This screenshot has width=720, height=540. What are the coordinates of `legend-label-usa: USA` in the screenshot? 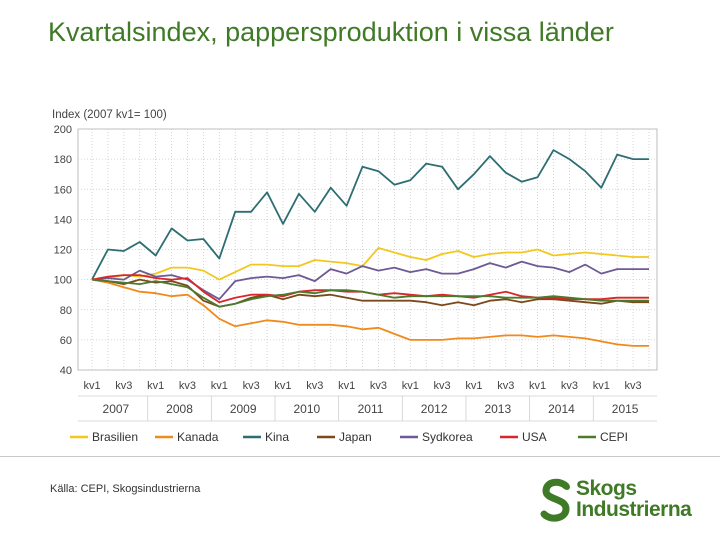 It's located at (534, 437).